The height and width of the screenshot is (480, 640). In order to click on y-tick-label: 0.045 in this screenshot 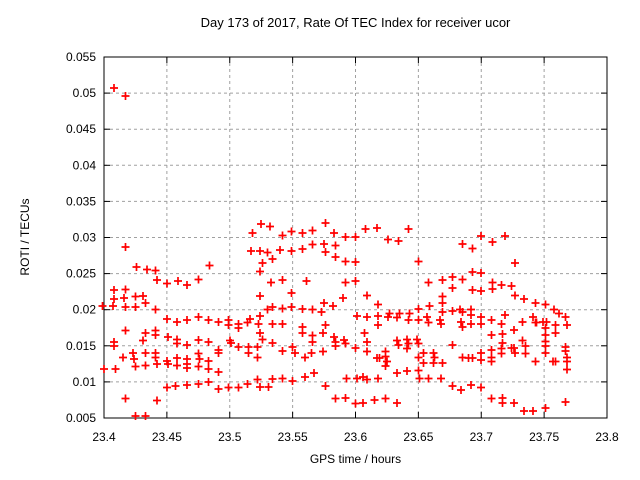, I will do `click(81, 129)`.